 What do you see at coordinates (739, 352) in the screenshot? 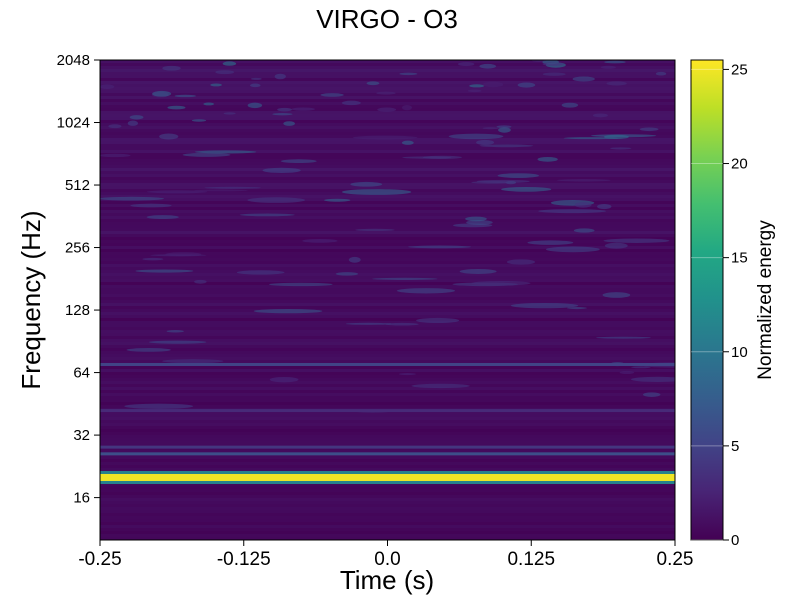
I see `colorbar-tick-label: 10` at bounding box center [739, 352].